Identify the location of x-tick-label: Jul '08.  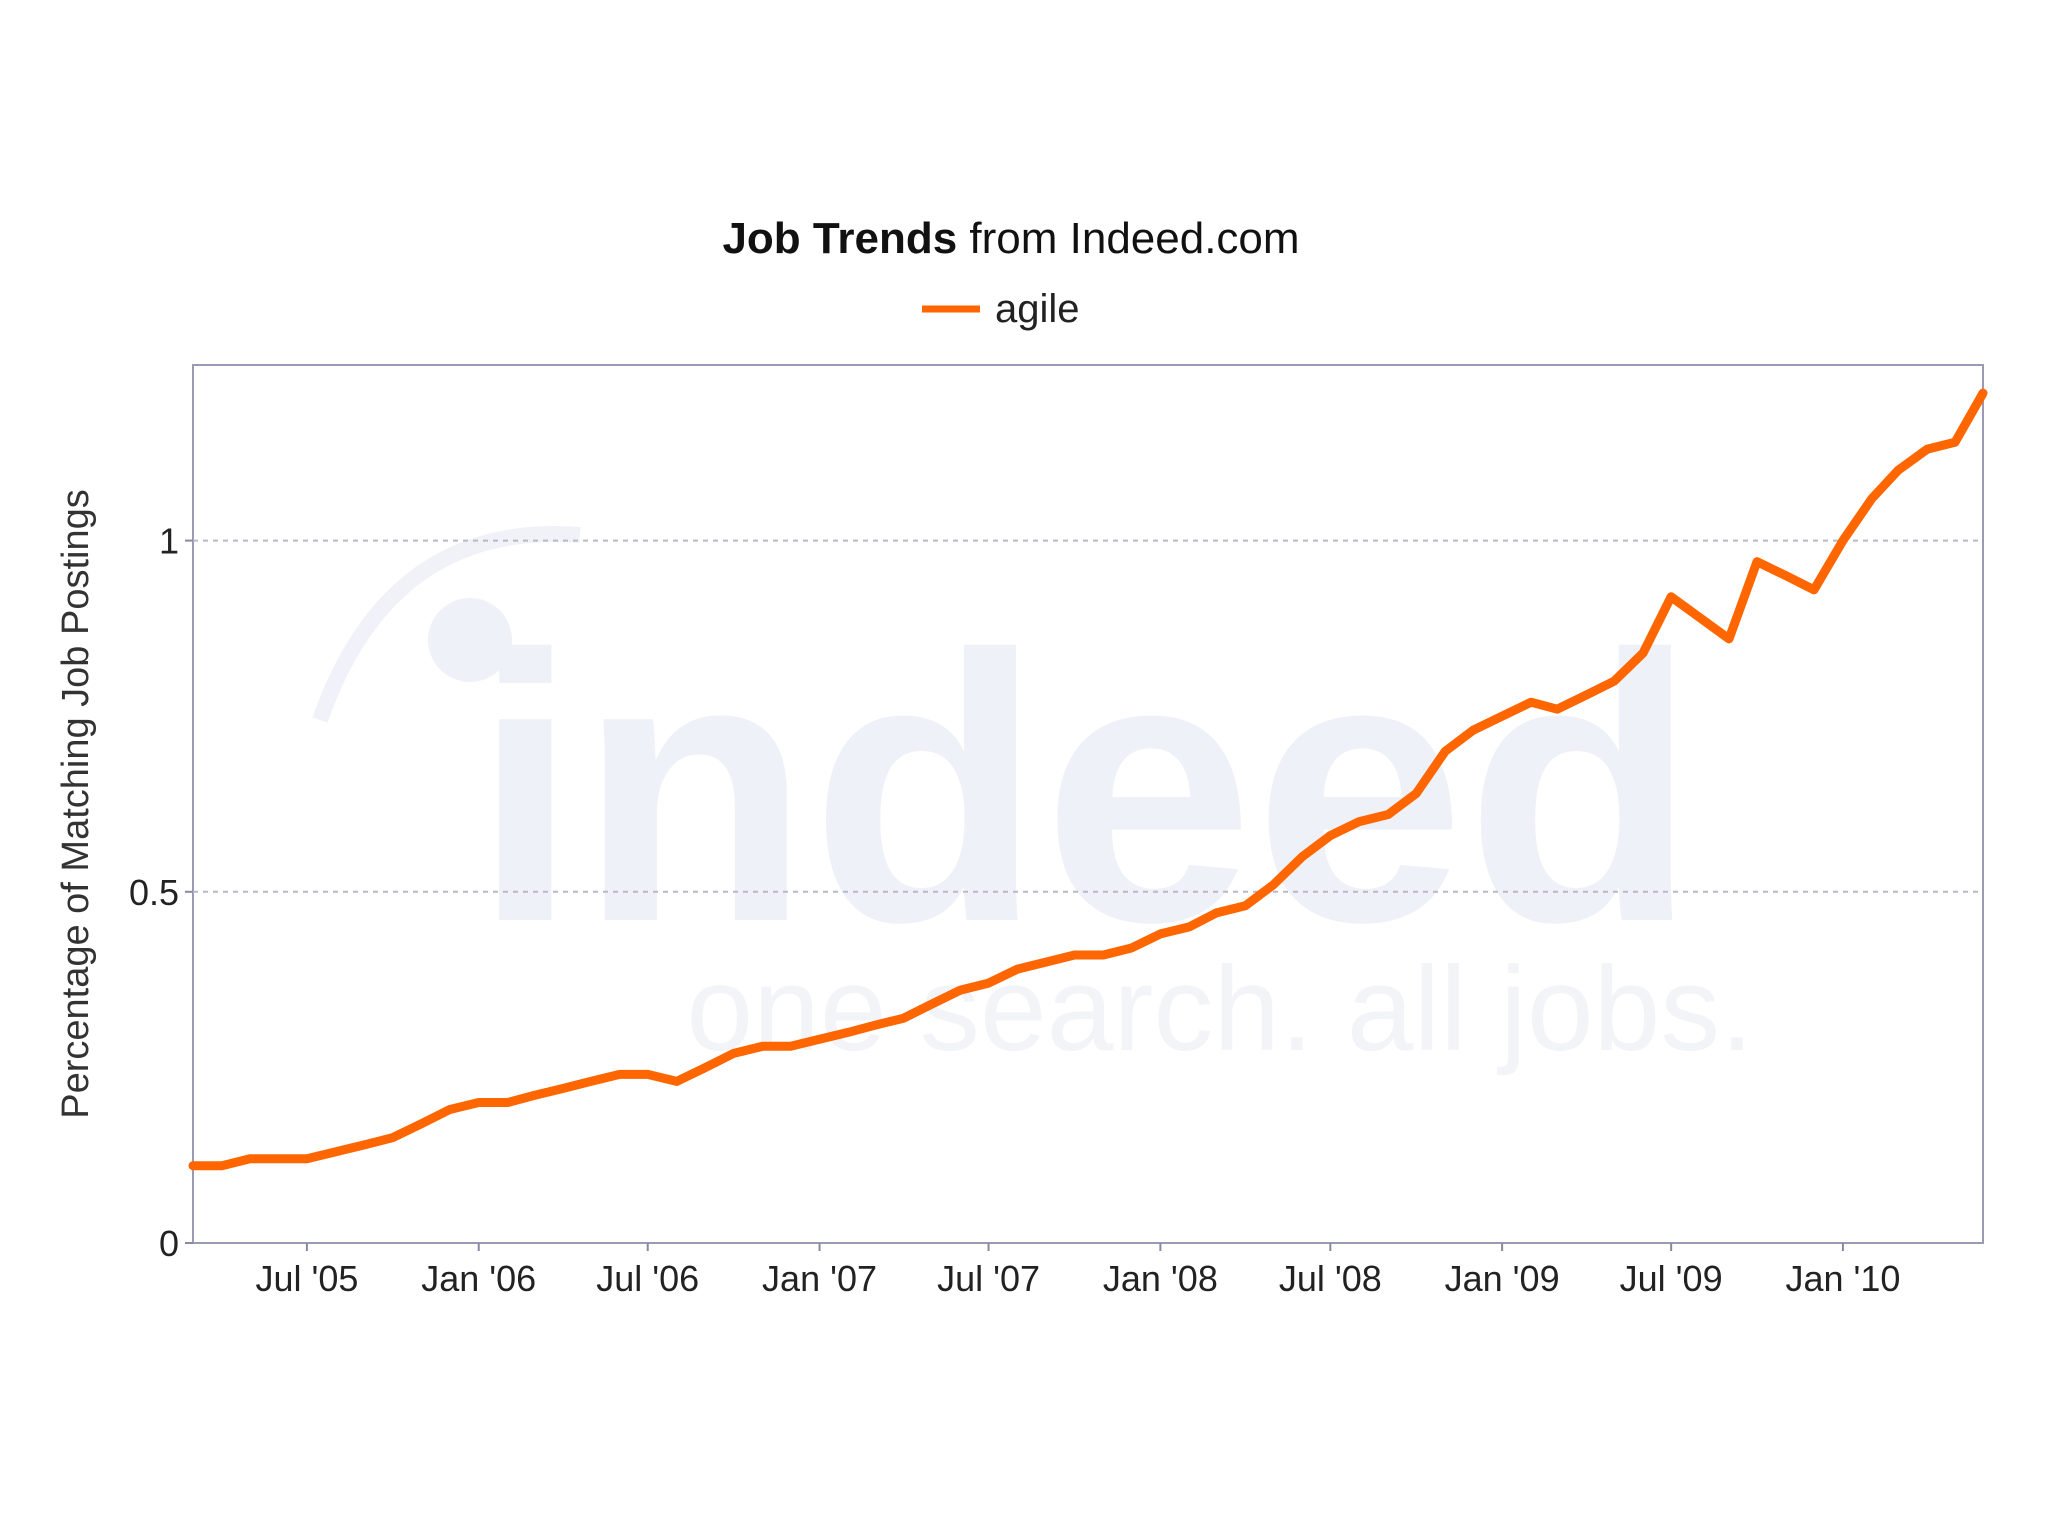
(1330, 1278).